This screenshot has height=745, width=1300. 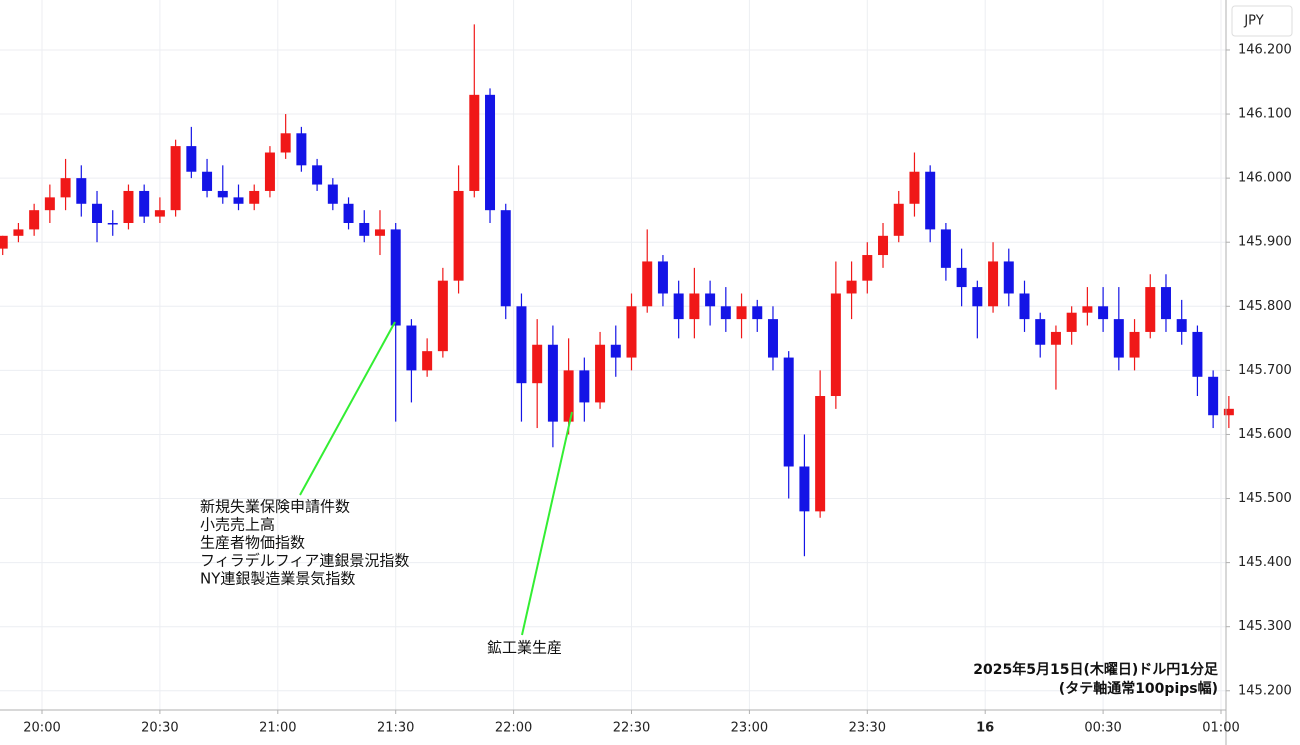 I want to click on annotation-text: フィラデルフィア連銀景況指数, so click(x=304, y=561).